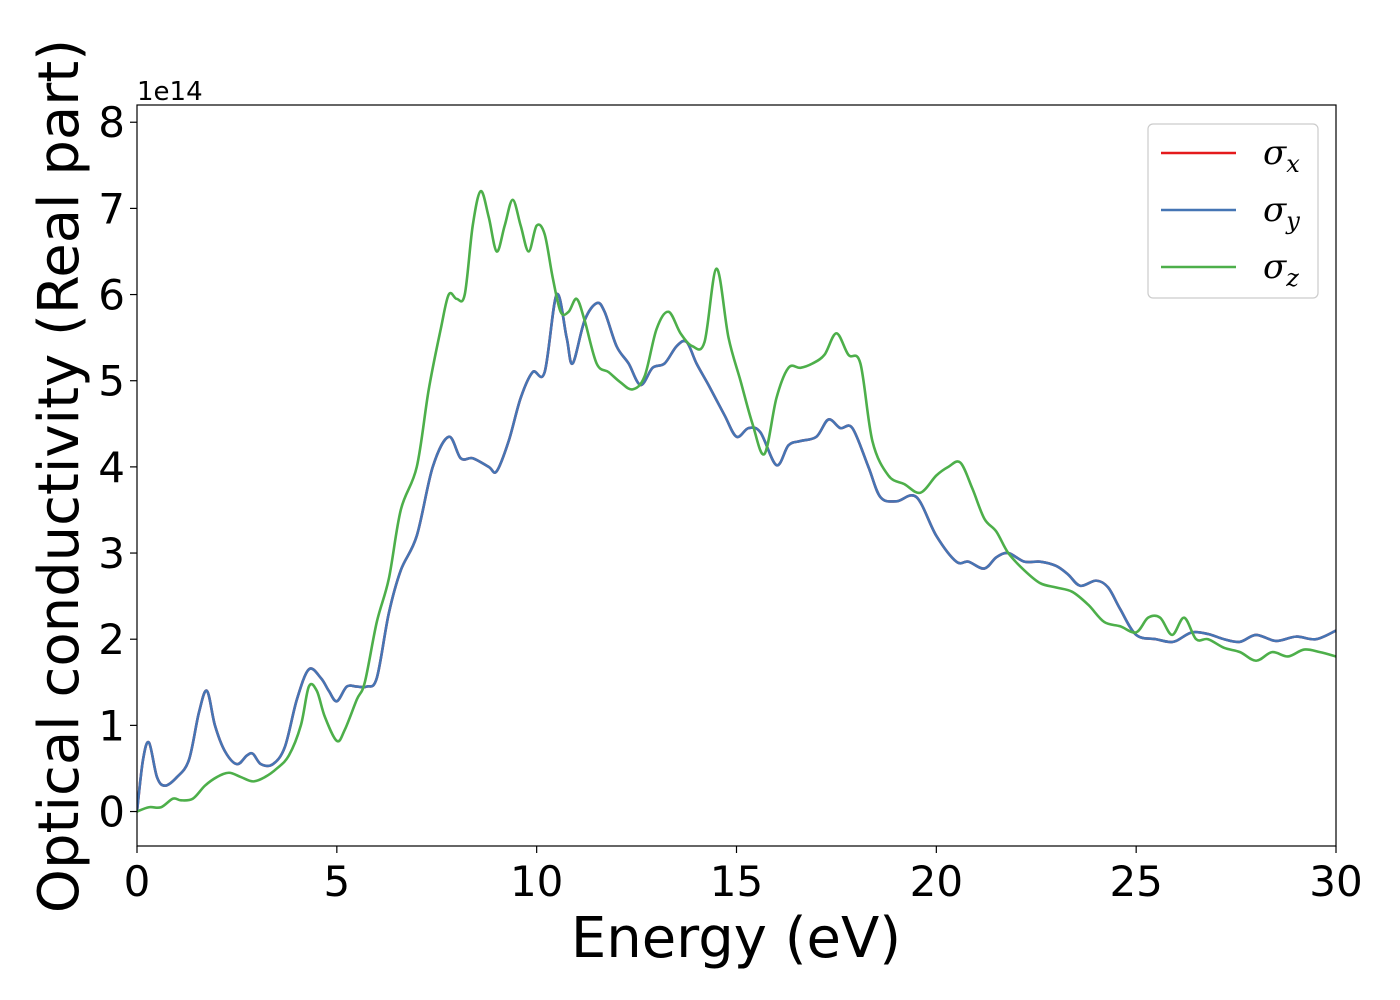 The image size is (1400, 1000). I want to click on y-offset-label: 1e14, so click(170, 92).